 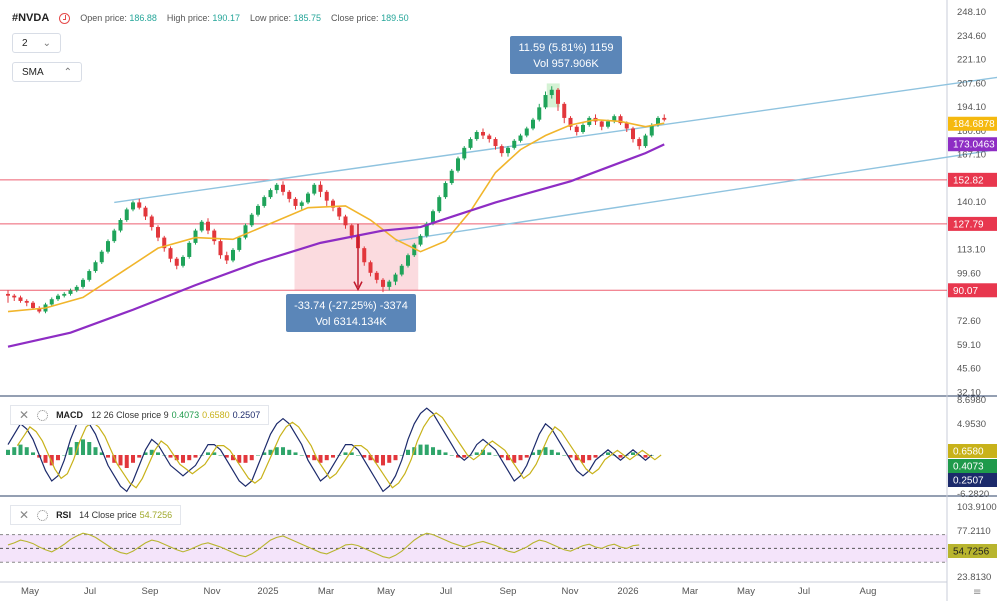 I want to click on price-badge, so click(x=972, y=144).